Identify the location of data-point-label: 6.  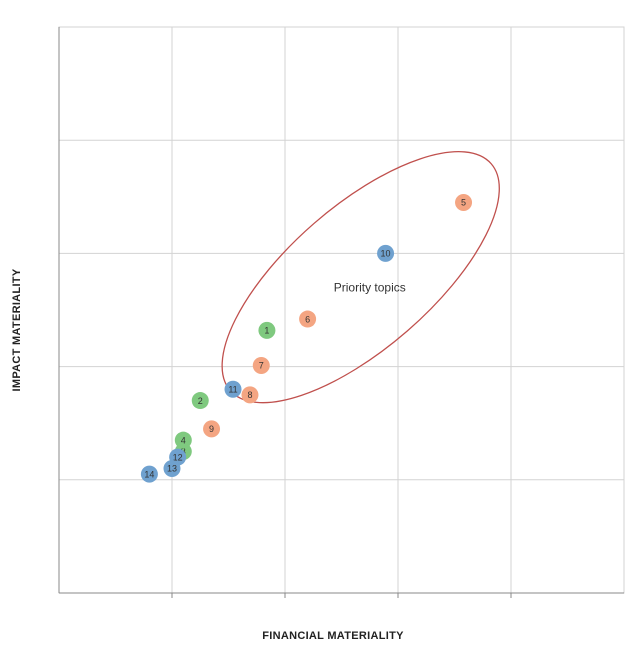
(307, 319).